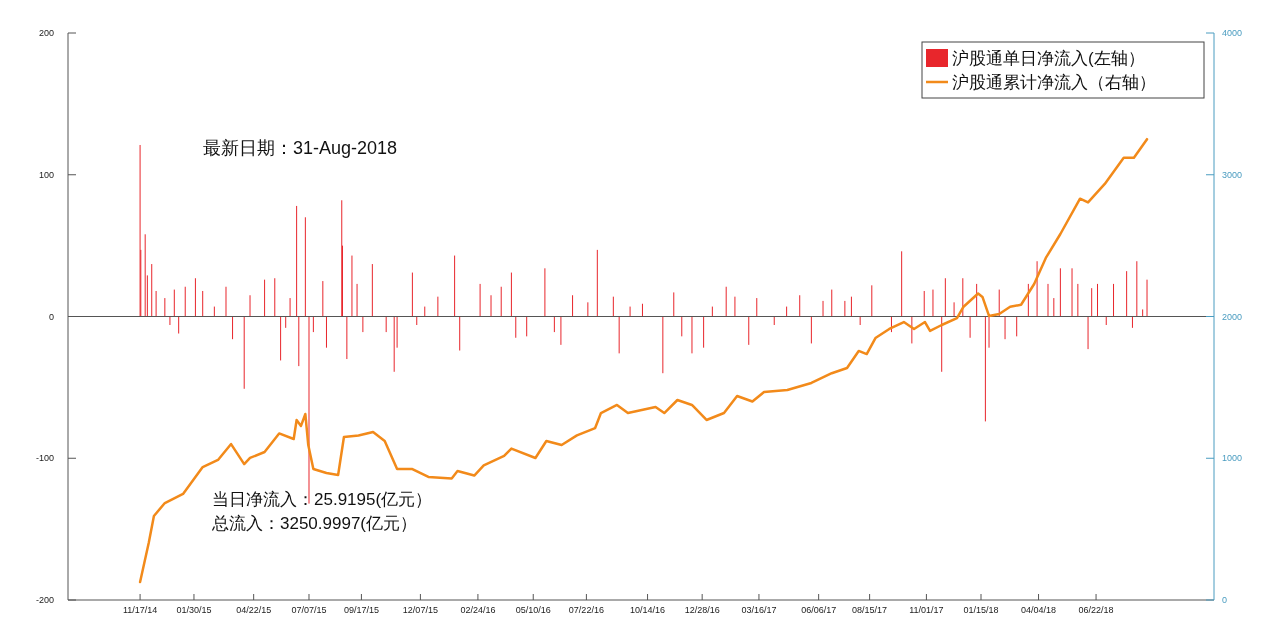 This screenshot has height=627, width=1263. I want to click on x-tick-label: 02/24/16, so click(478, 610).